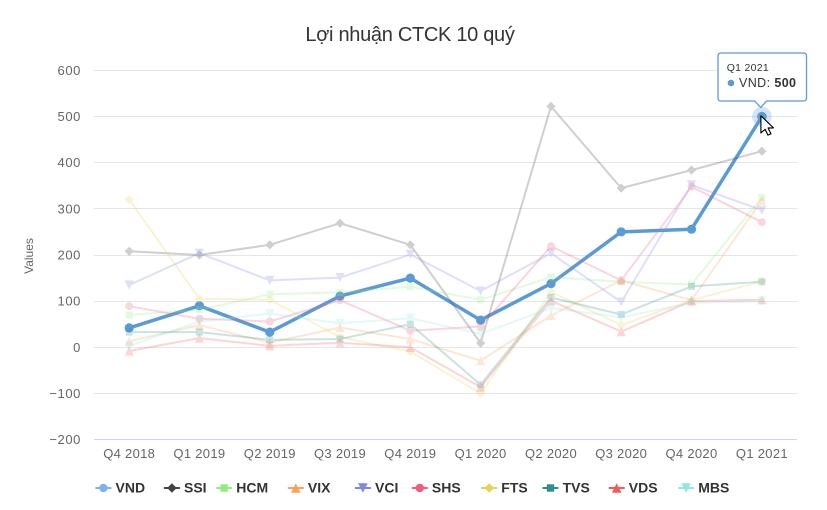 This screenshot has width=827, height=510. I want to click on svg-text: 200, so click(70, 255).